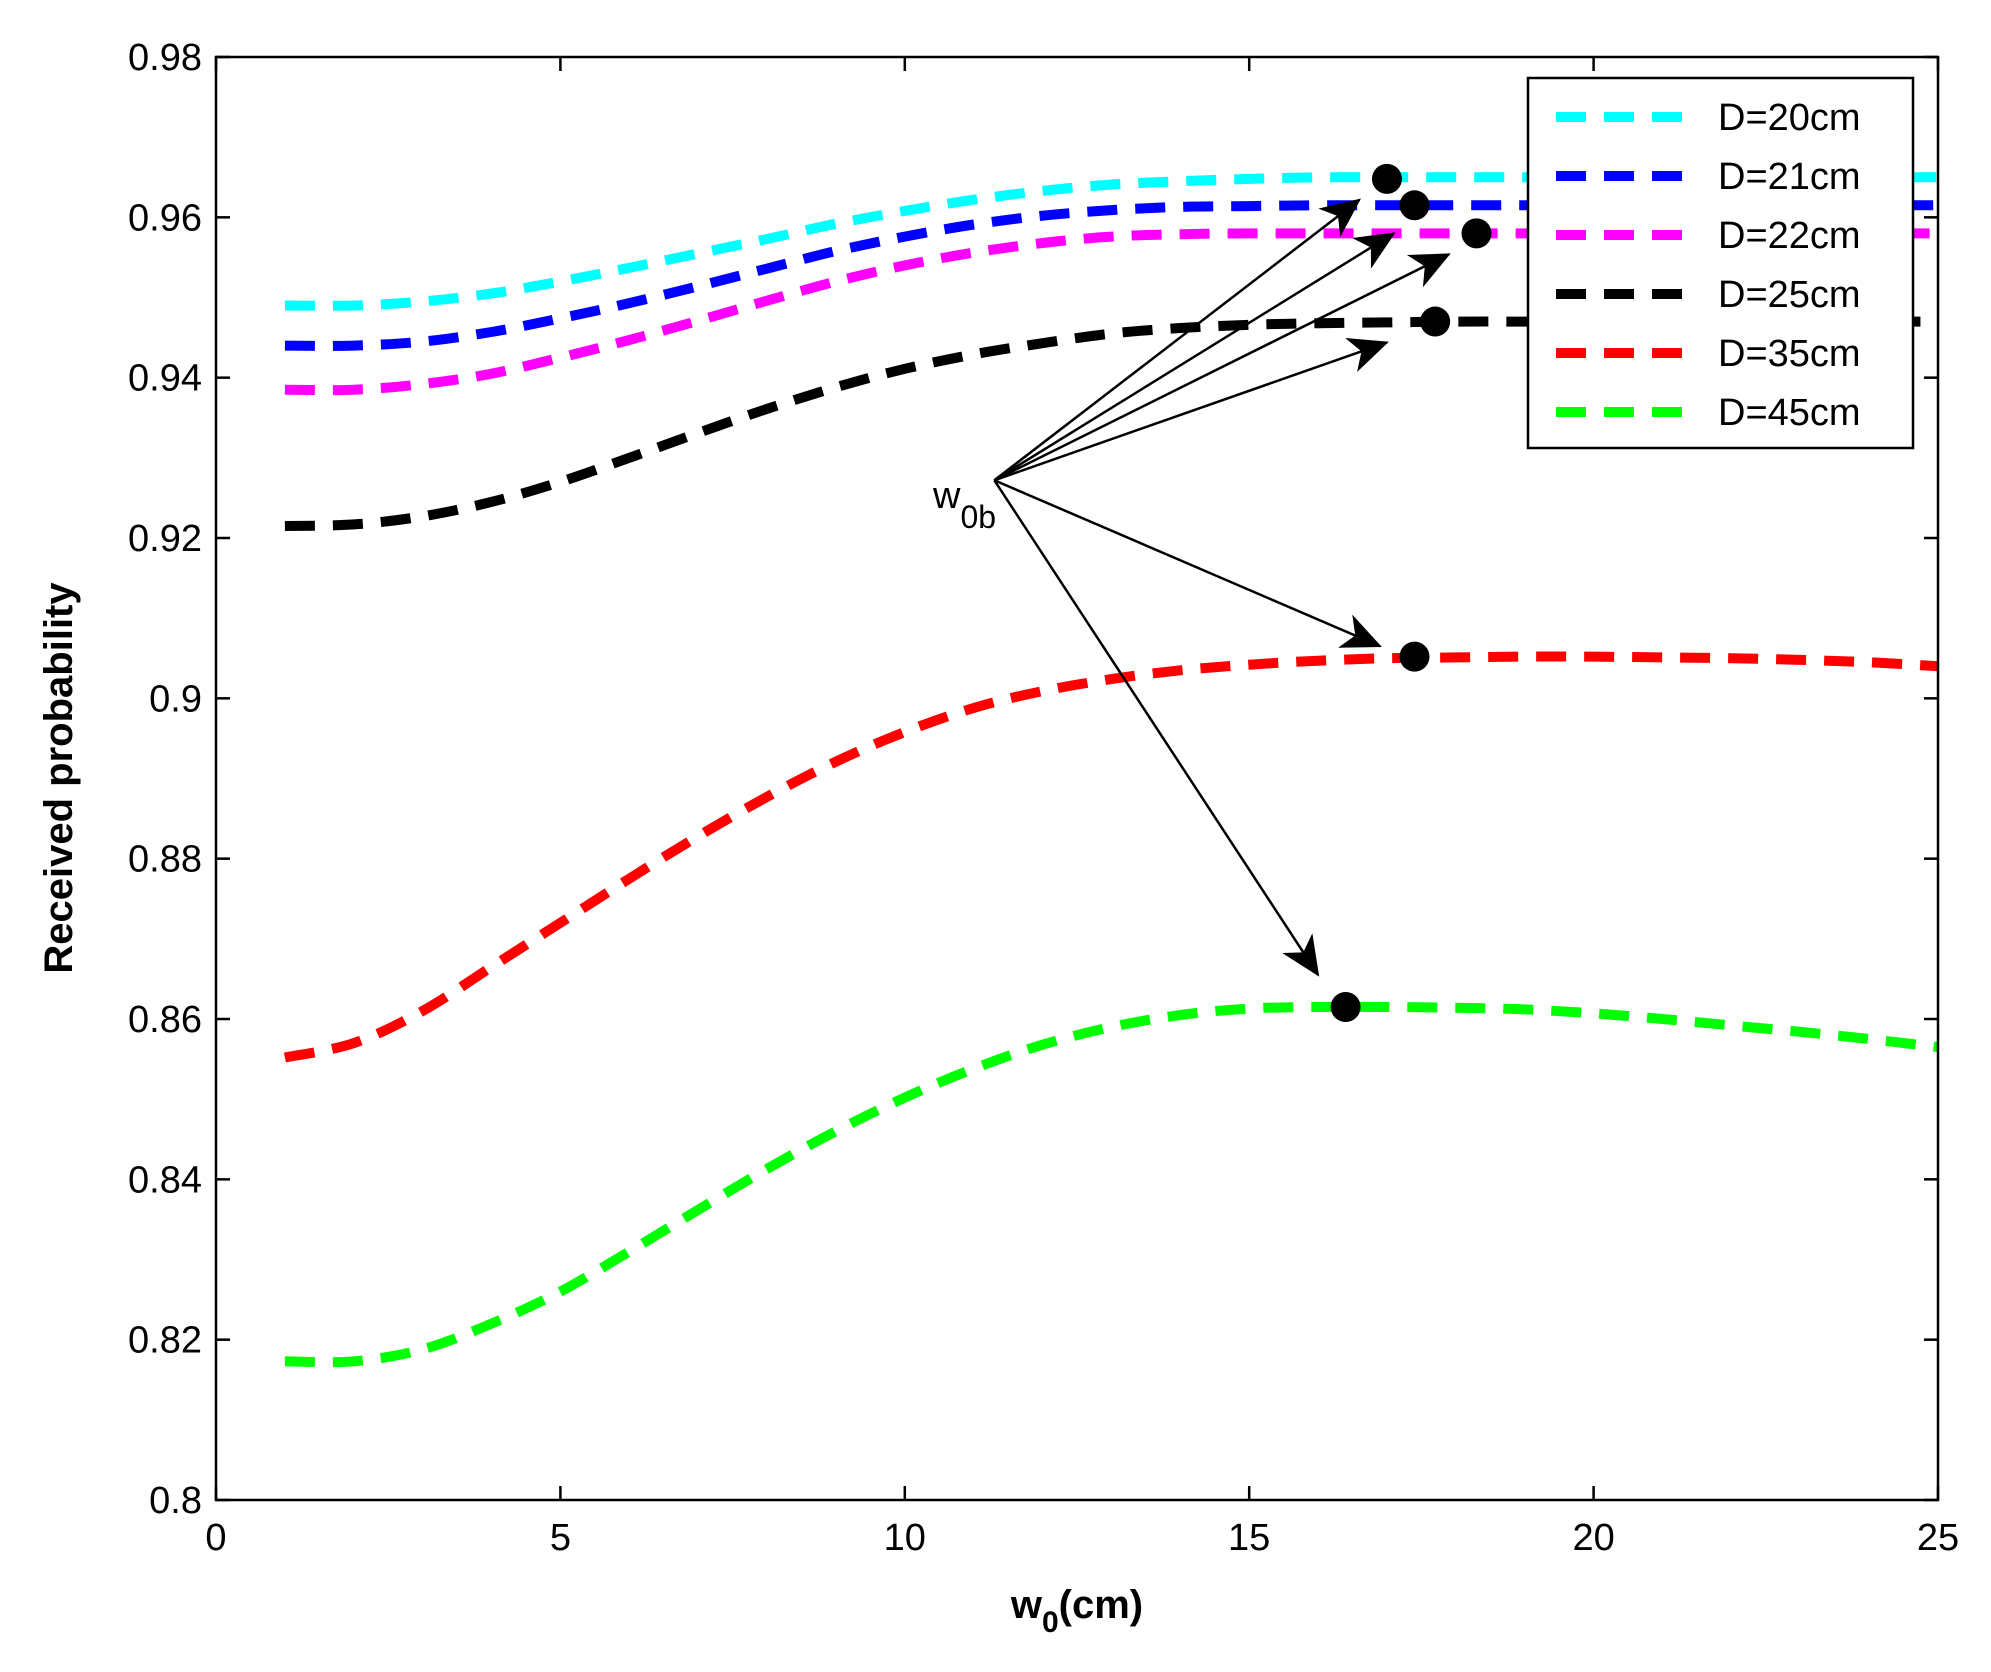  I want to click on legend: D=20cm D=21cm D=22cm D=25cm D=35cm D=45cm, so click(1720, 263).